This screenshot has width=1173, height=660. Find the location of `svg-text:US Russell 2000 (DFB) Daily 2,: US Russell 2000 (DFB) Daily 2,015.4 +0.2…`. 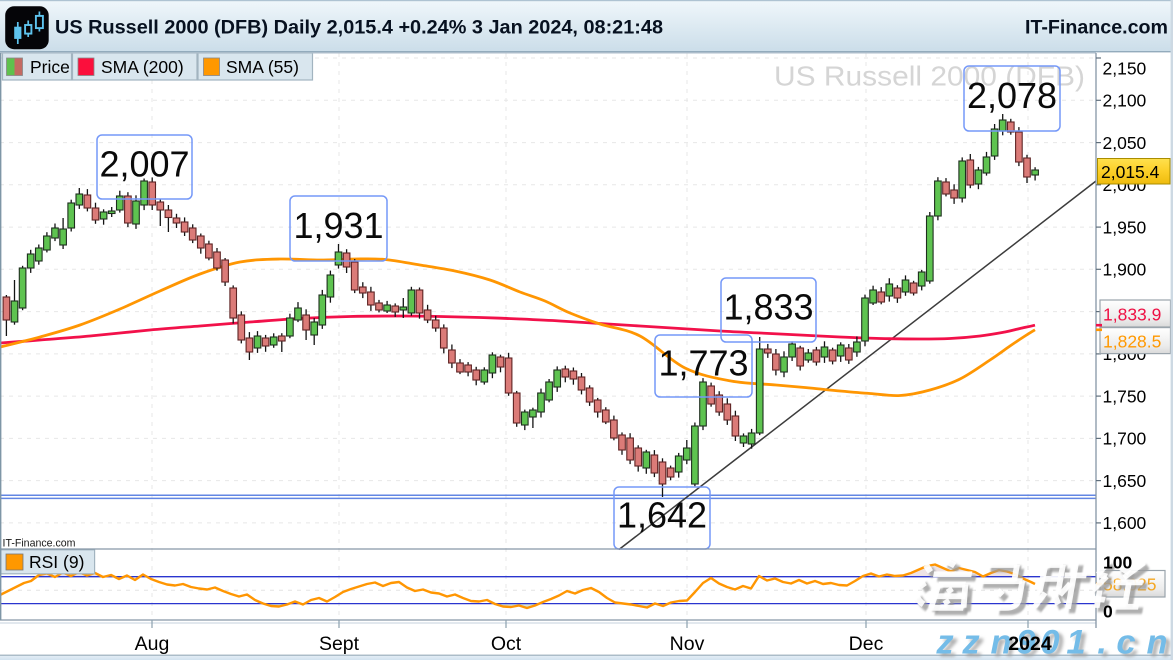

svg-text:US Russell 2000 (DFB) Daily 2,: US Russell 2000 (DFB) Daily 2,015.4 +0.2… is located at coordinates (359, 28).